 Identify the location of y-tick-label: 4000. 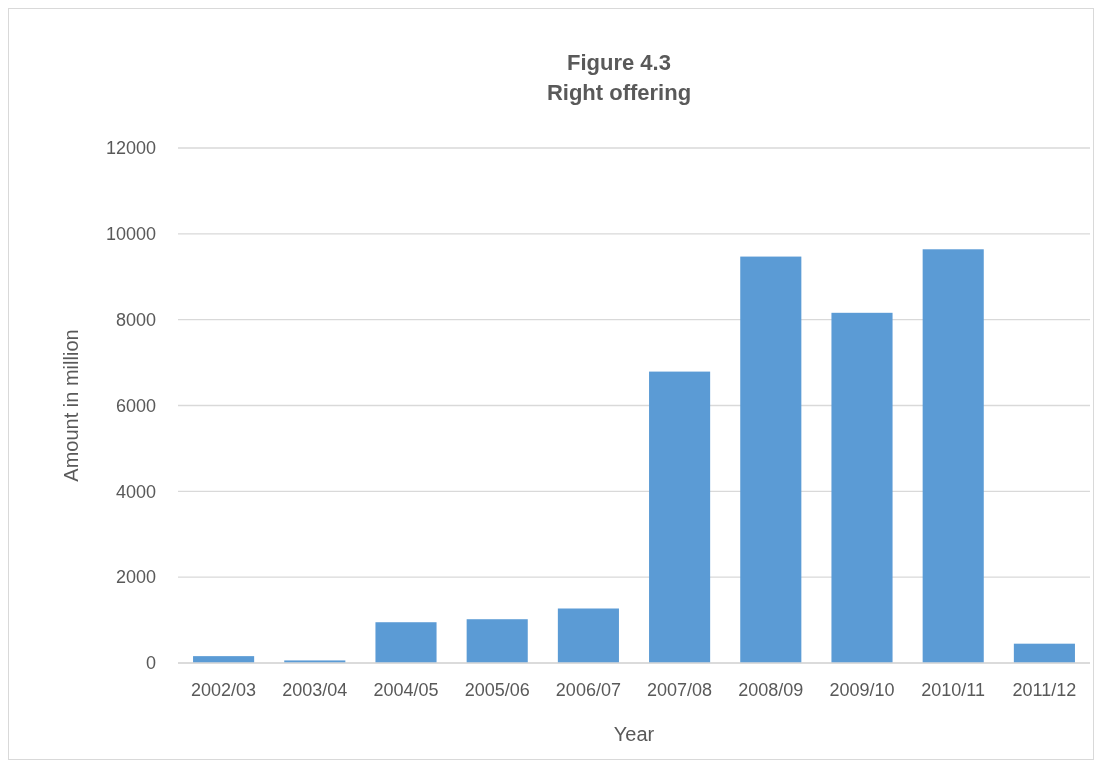
(135, 491).